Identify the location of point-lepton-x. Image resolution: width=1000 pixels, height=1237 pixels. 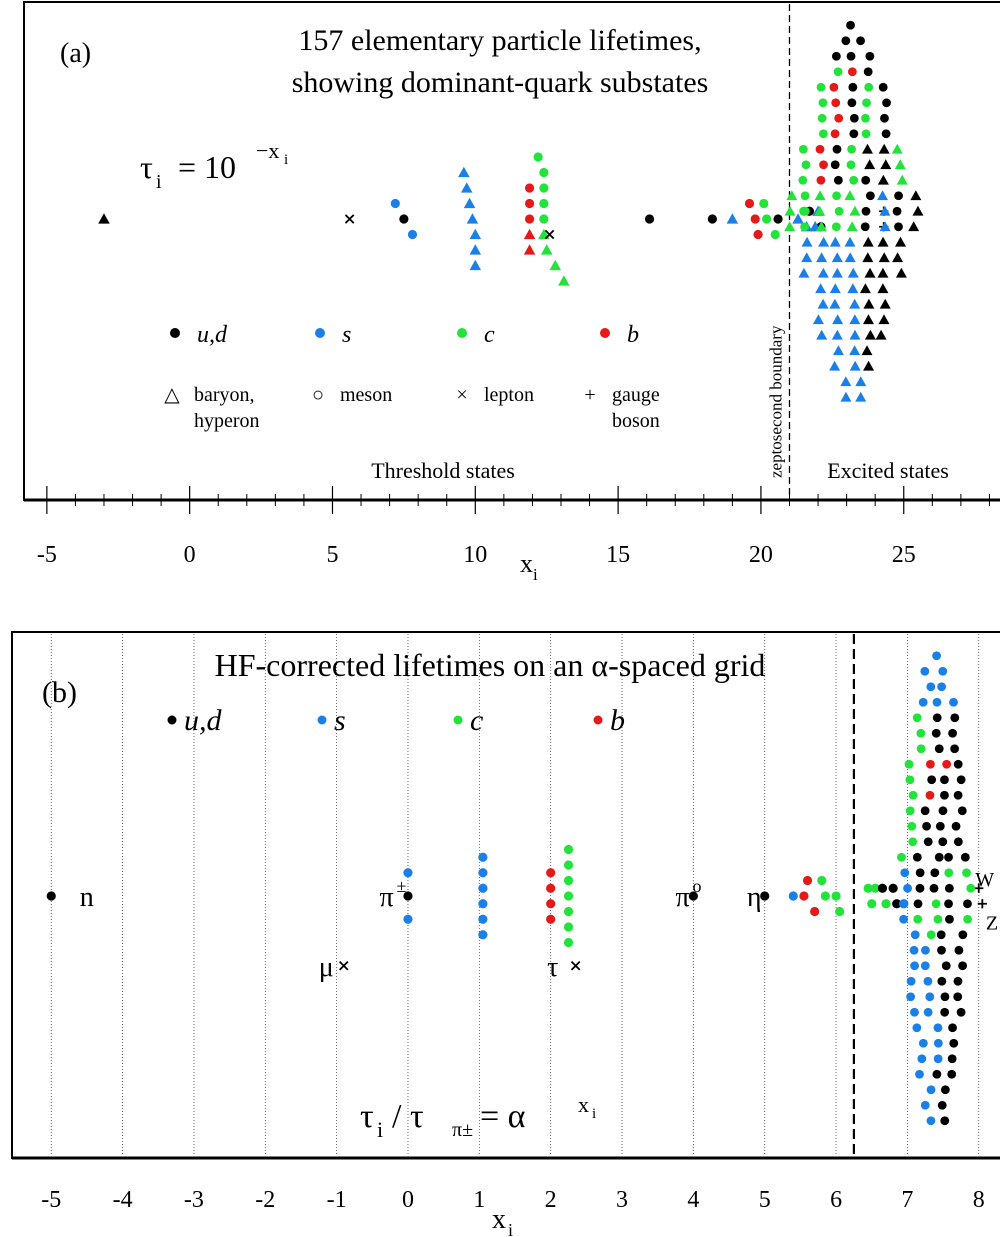
(349, 219).